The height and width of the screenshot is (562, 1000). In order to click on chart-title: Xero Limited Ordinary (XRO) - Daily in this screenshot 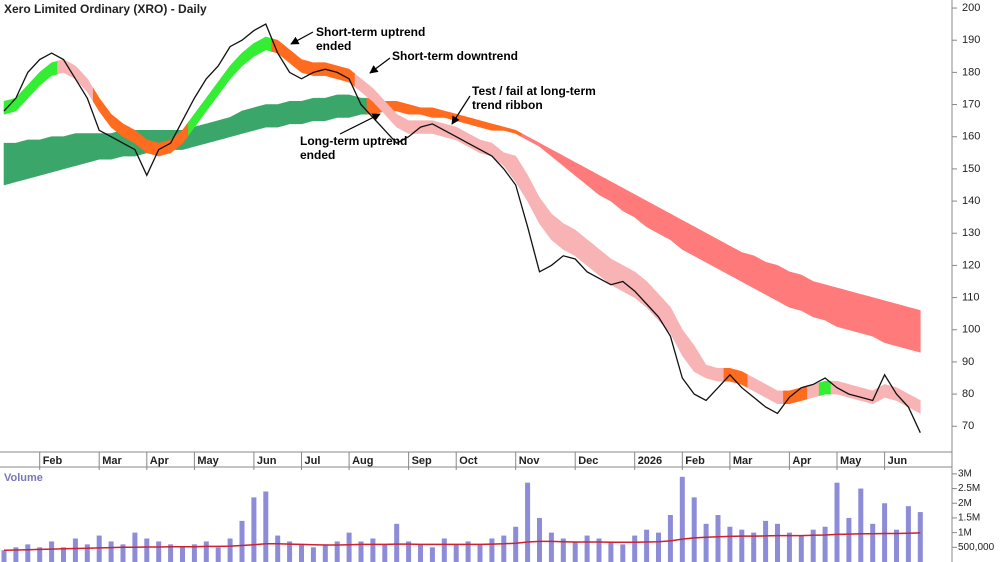, I will do `click(105, 9)`.